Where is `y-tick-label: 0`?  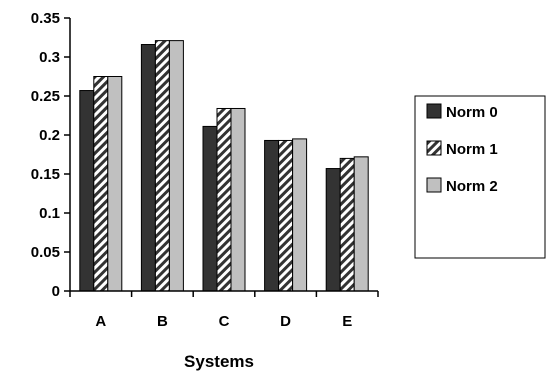 y-tick-label: 0 is located at coordinates (56, 291).